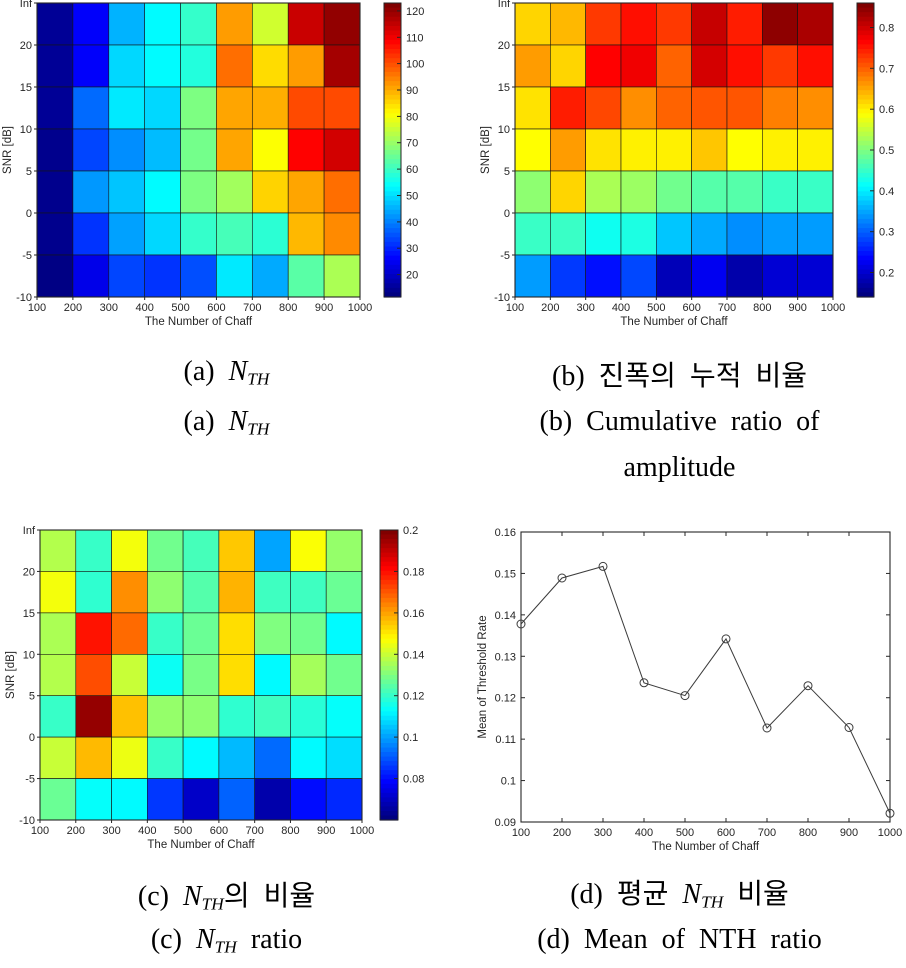 The image size is (906, 968). I want to click on x-tick-label: 700, so click(727, 308).